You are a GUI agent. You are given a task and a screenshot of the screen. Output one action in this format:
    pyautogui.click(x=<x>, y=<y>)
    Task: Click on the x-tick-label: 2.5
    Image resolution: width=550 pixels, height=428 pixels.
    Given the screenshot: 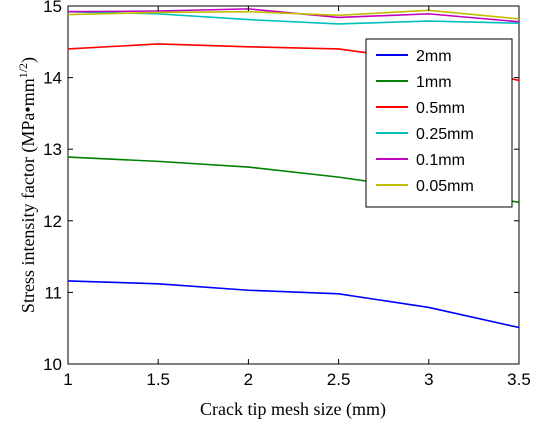 What is the action you would take?
    pyautogui.click(x=339, y=379)
    